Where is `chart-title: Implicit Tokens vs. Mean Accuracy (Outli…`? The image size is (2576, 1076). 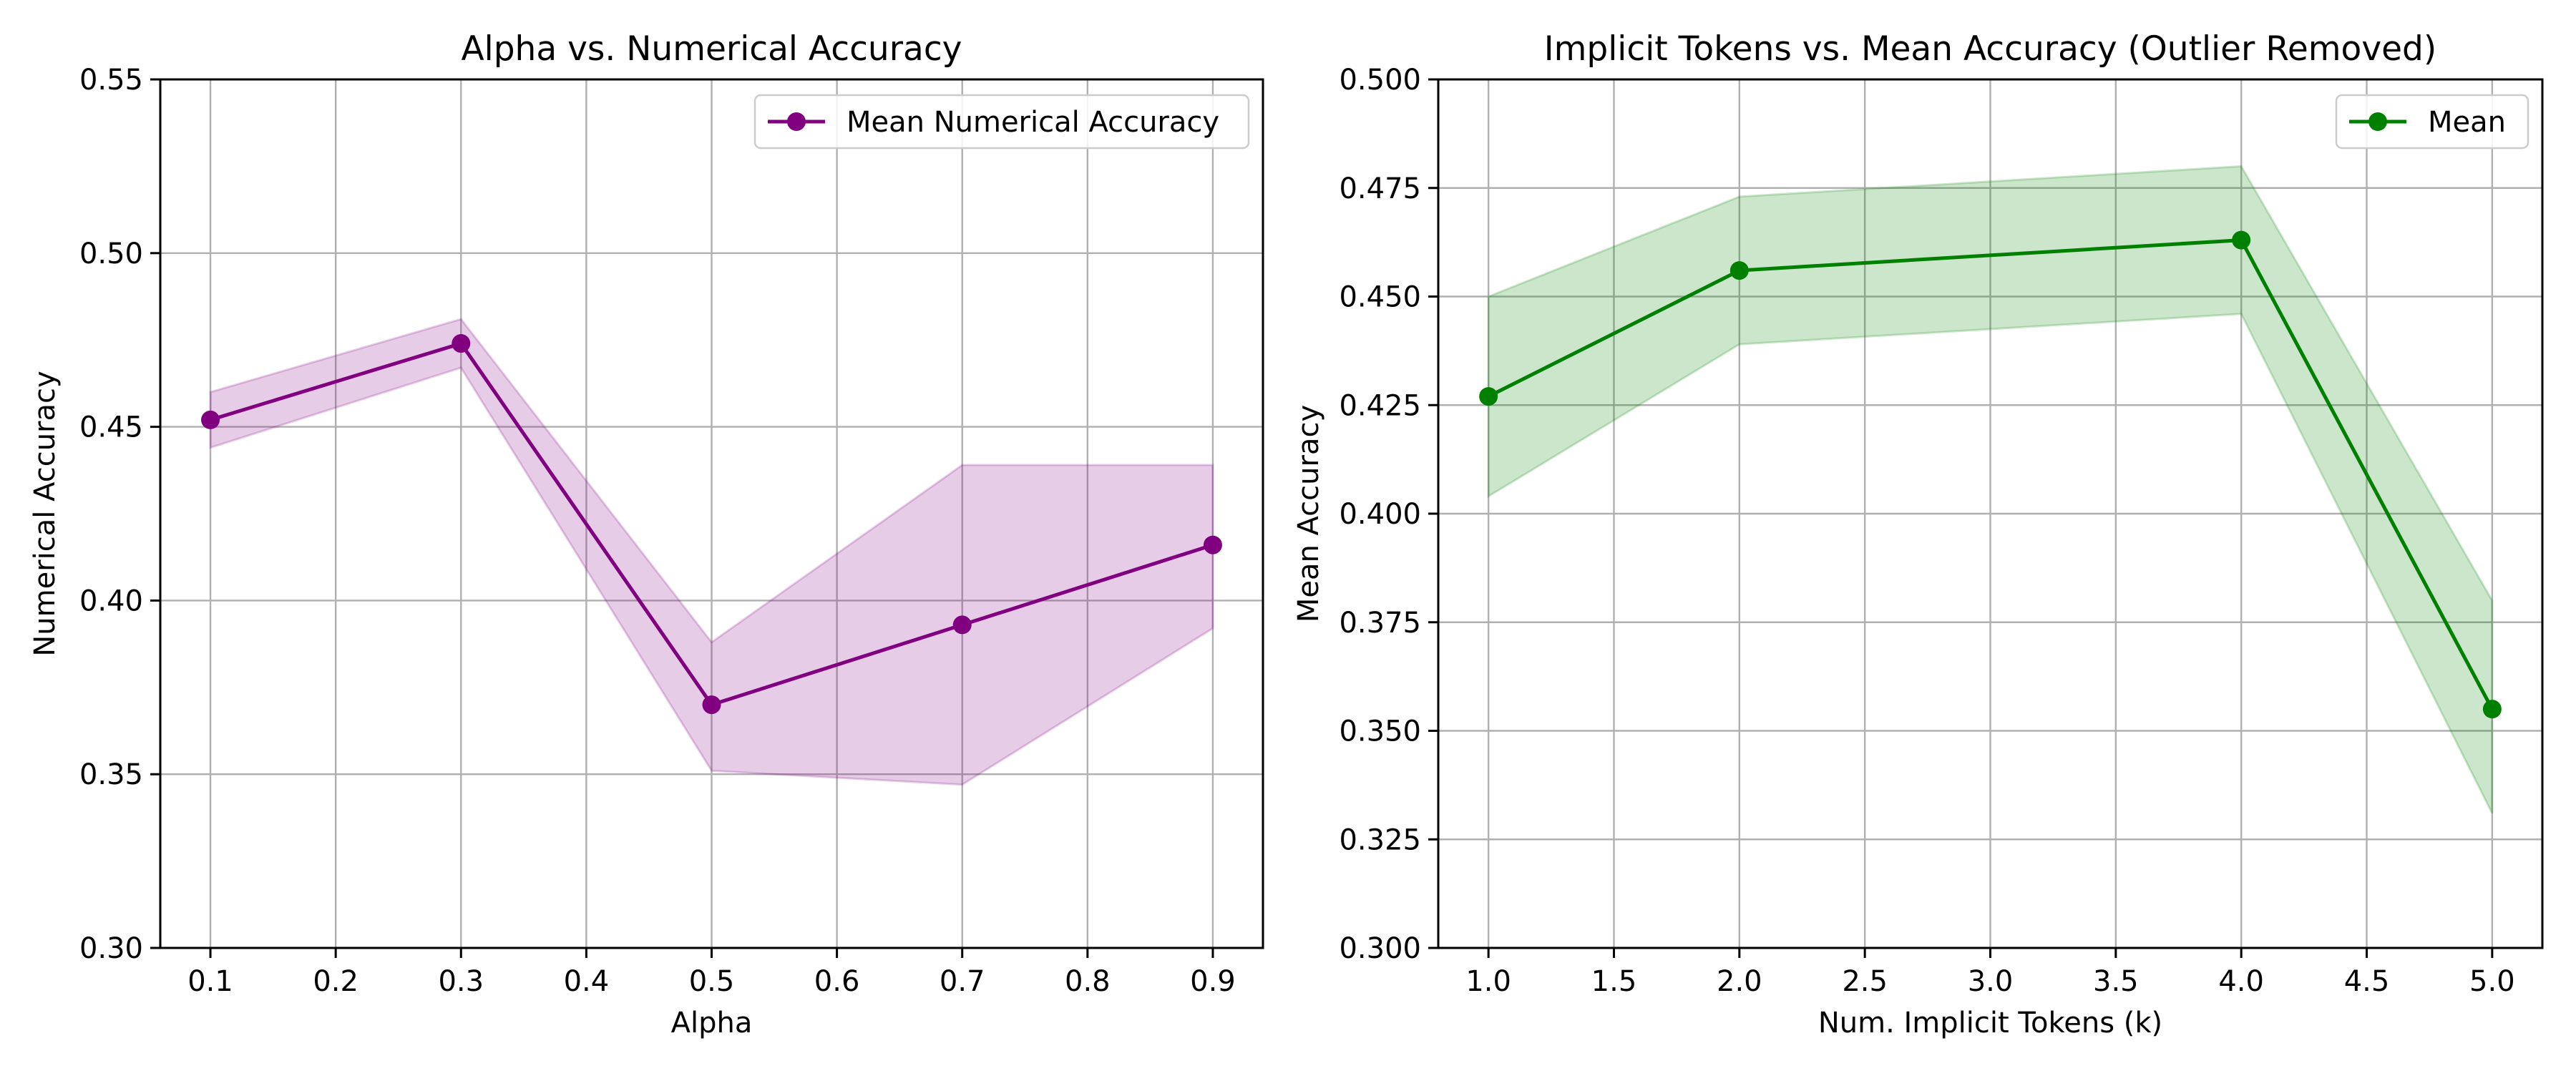
chart-title: Implicit Tokens vs. Mean Accuracy (Outli… is located at coordinates (1990, 49).